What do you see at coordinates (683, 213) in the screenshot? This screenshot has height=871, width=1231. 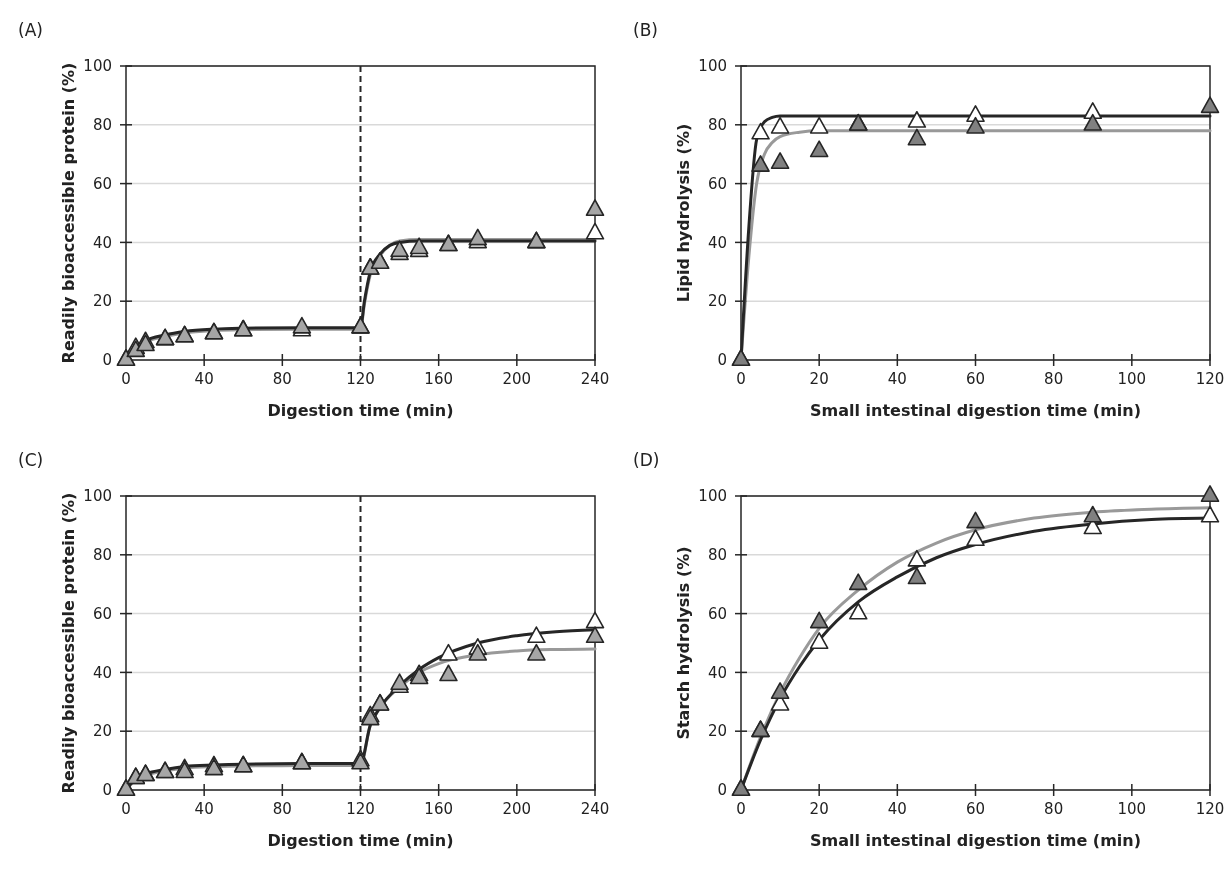 I see `y-axis-title: Lipid hydrolysis (%)` at bounding box center [683, 213].